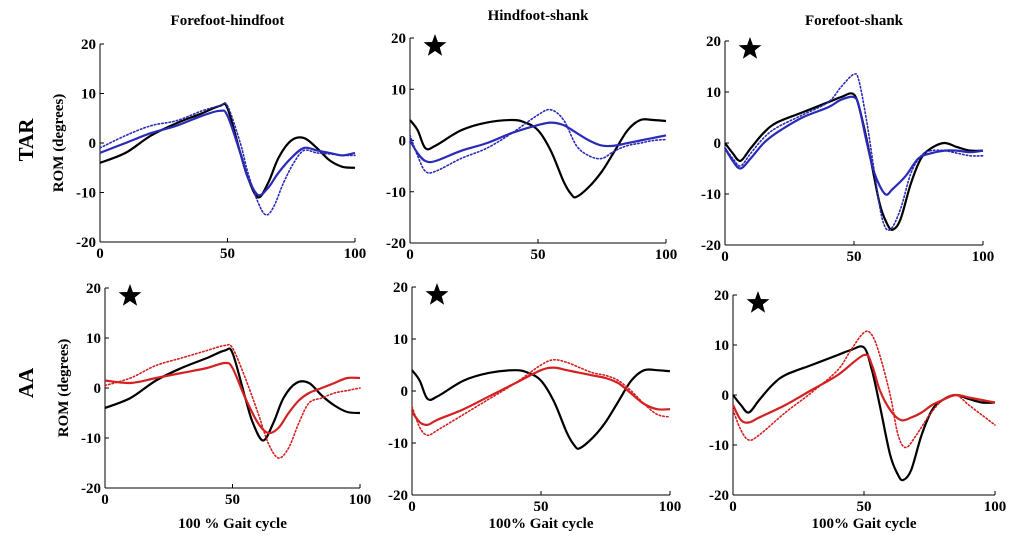  What do you see at coordinates (539, 16) in the screenshot?
I see `panel-title: Hindfoot-shank` at bounding box center [539, 16].